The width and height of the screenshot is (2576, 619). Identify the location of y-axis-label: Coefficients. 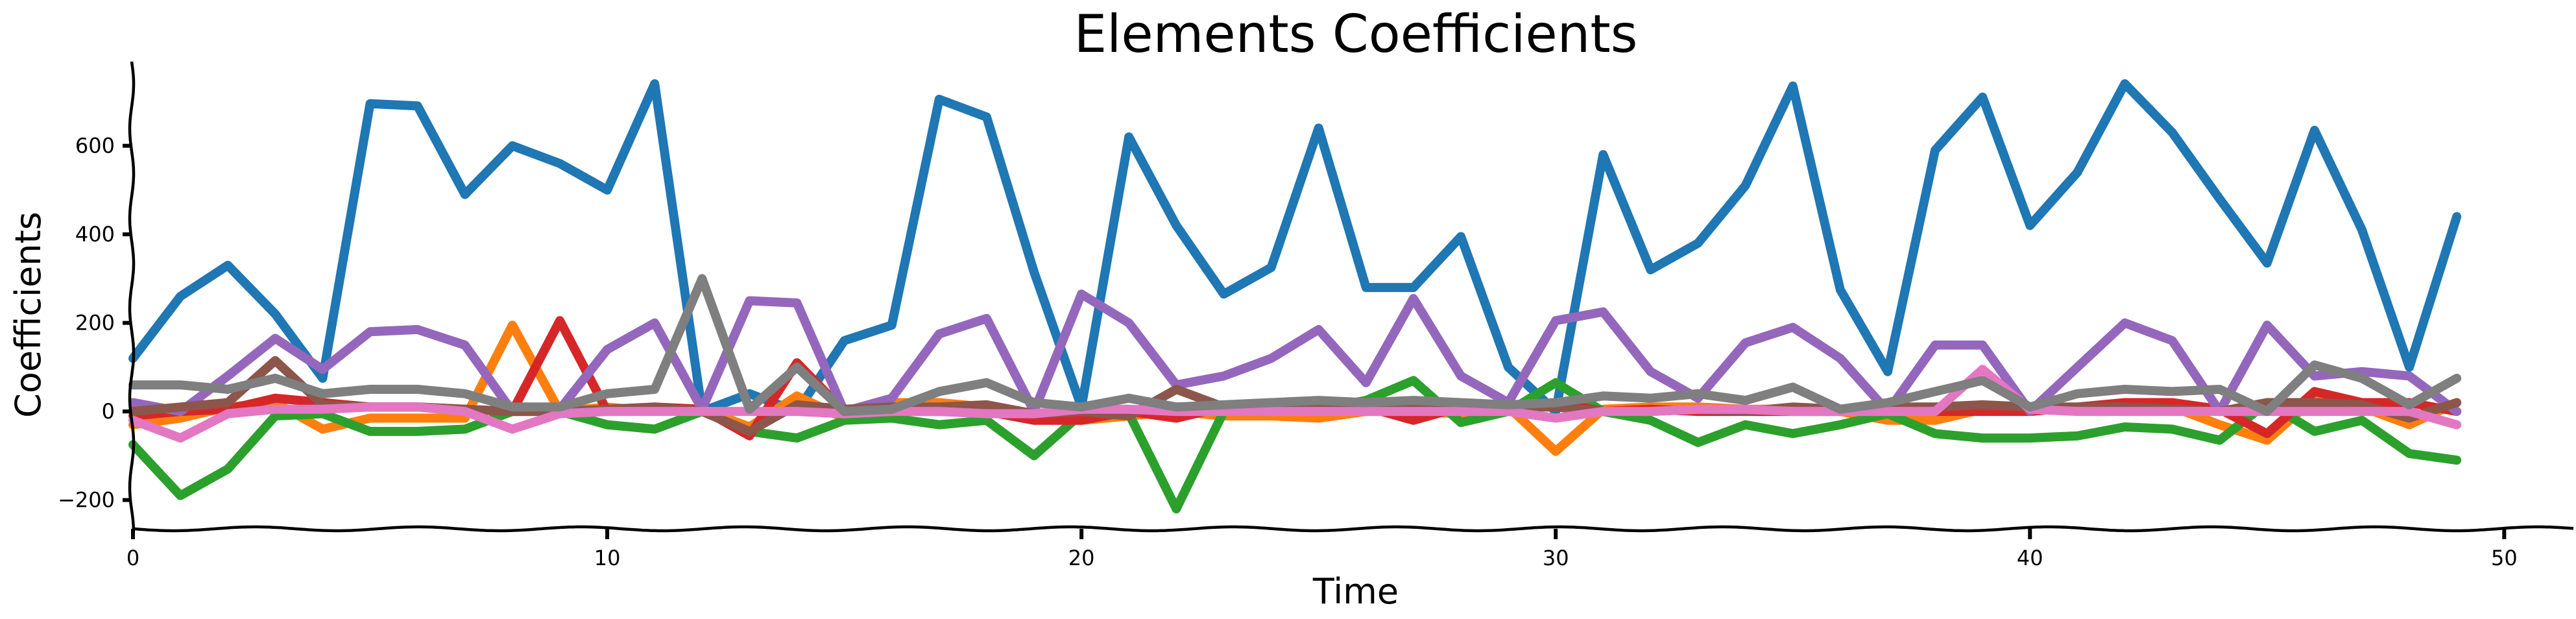
(28, 315).